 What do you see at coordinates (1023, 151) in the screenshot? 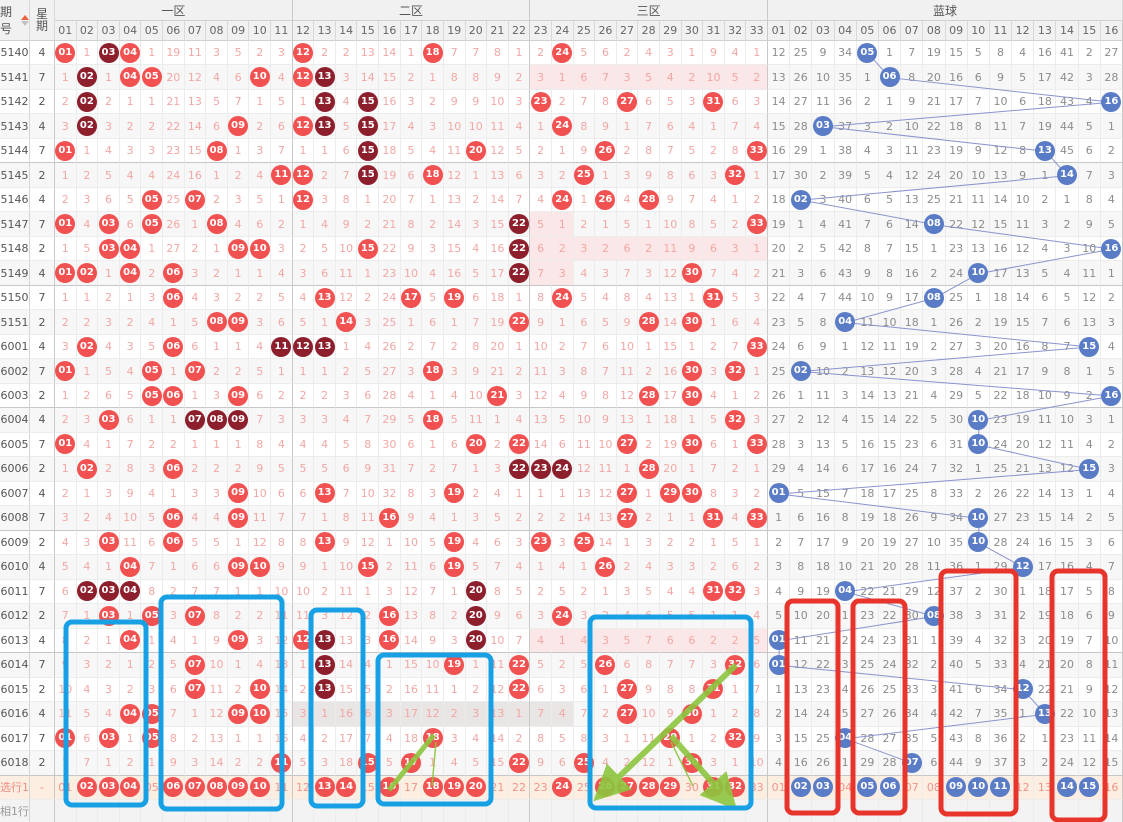
I see `cell: 8` at bounding box center [1023, 151].